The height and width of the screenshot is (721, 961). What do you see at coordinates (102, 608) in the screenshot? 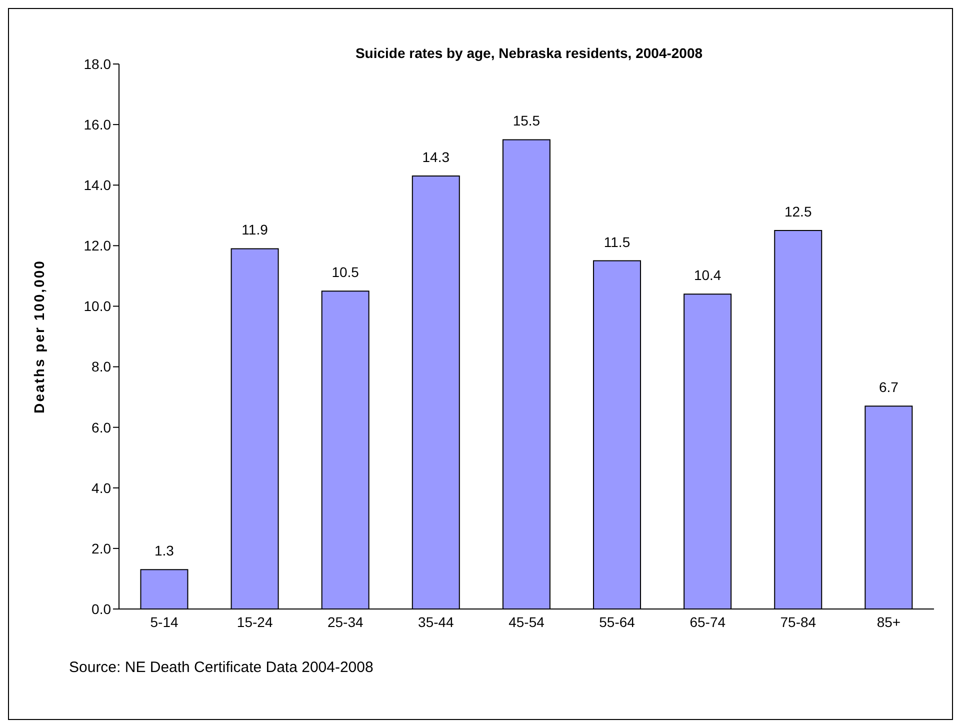
I see `y-tick-label: 0.0` at bounding box center [102, 608].